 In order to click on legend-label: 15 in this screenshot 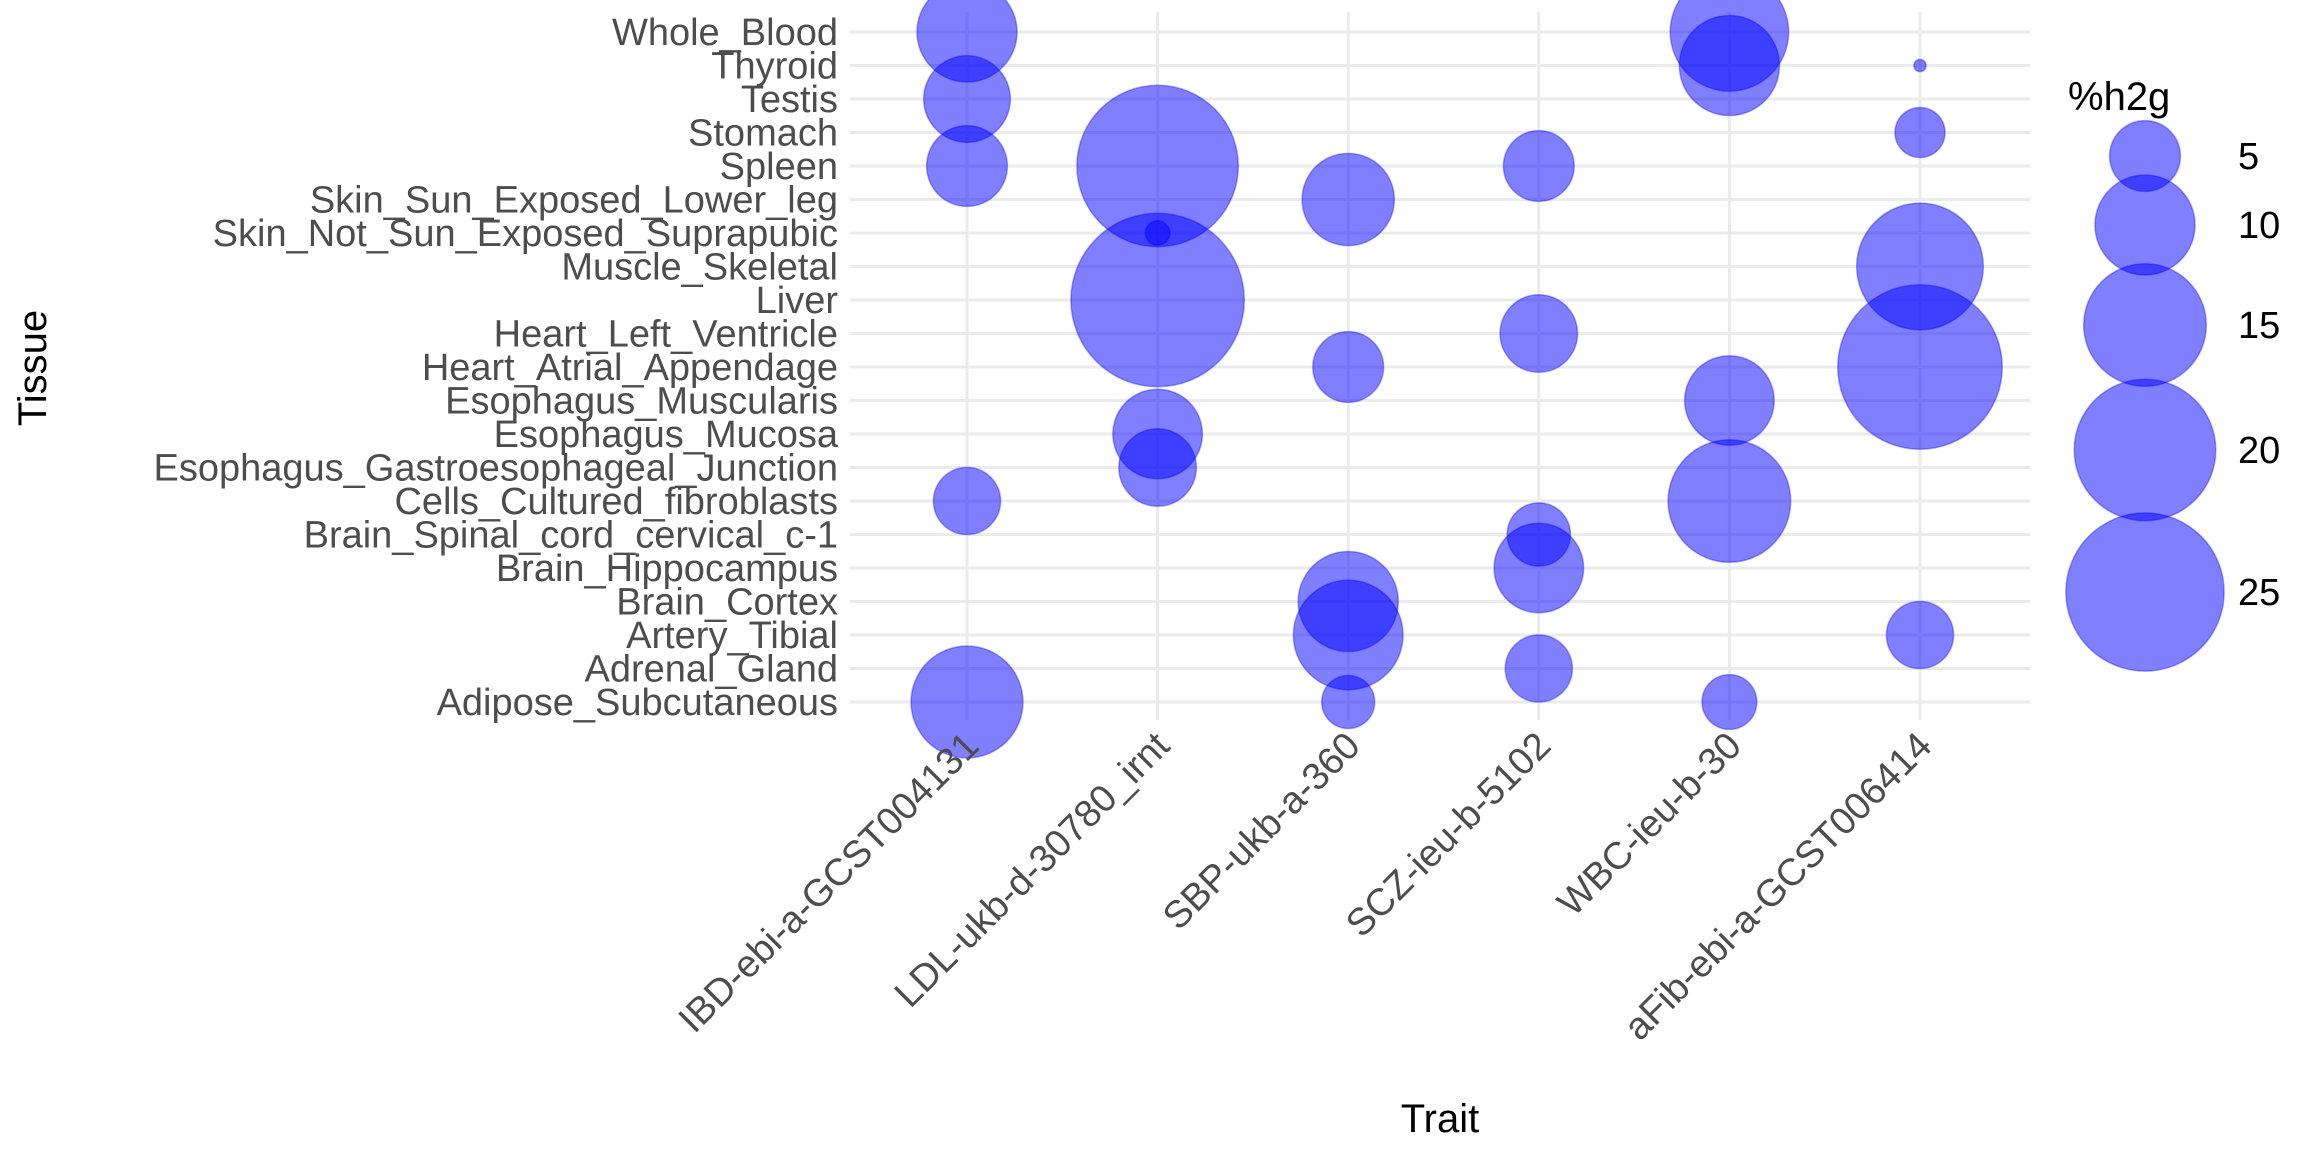, I will do `click(2259, 326)`.